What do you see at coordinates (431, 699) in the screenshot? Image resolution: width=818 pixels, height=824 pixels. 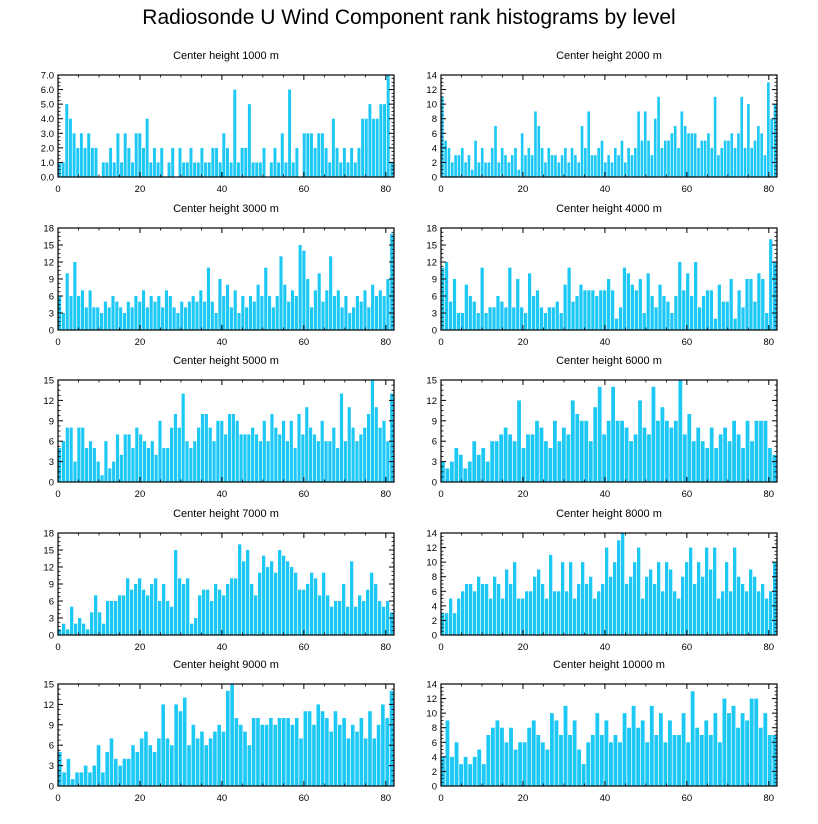 I see `y-tick-label: 12` at bounding box center [431, 699].